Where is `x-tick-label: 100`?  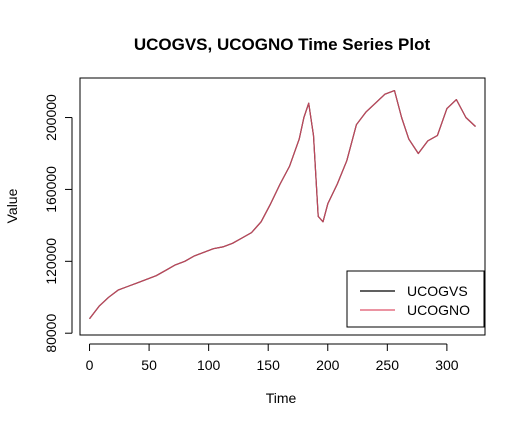 x-tick-label: 100 is located at coordinates (209, 365).